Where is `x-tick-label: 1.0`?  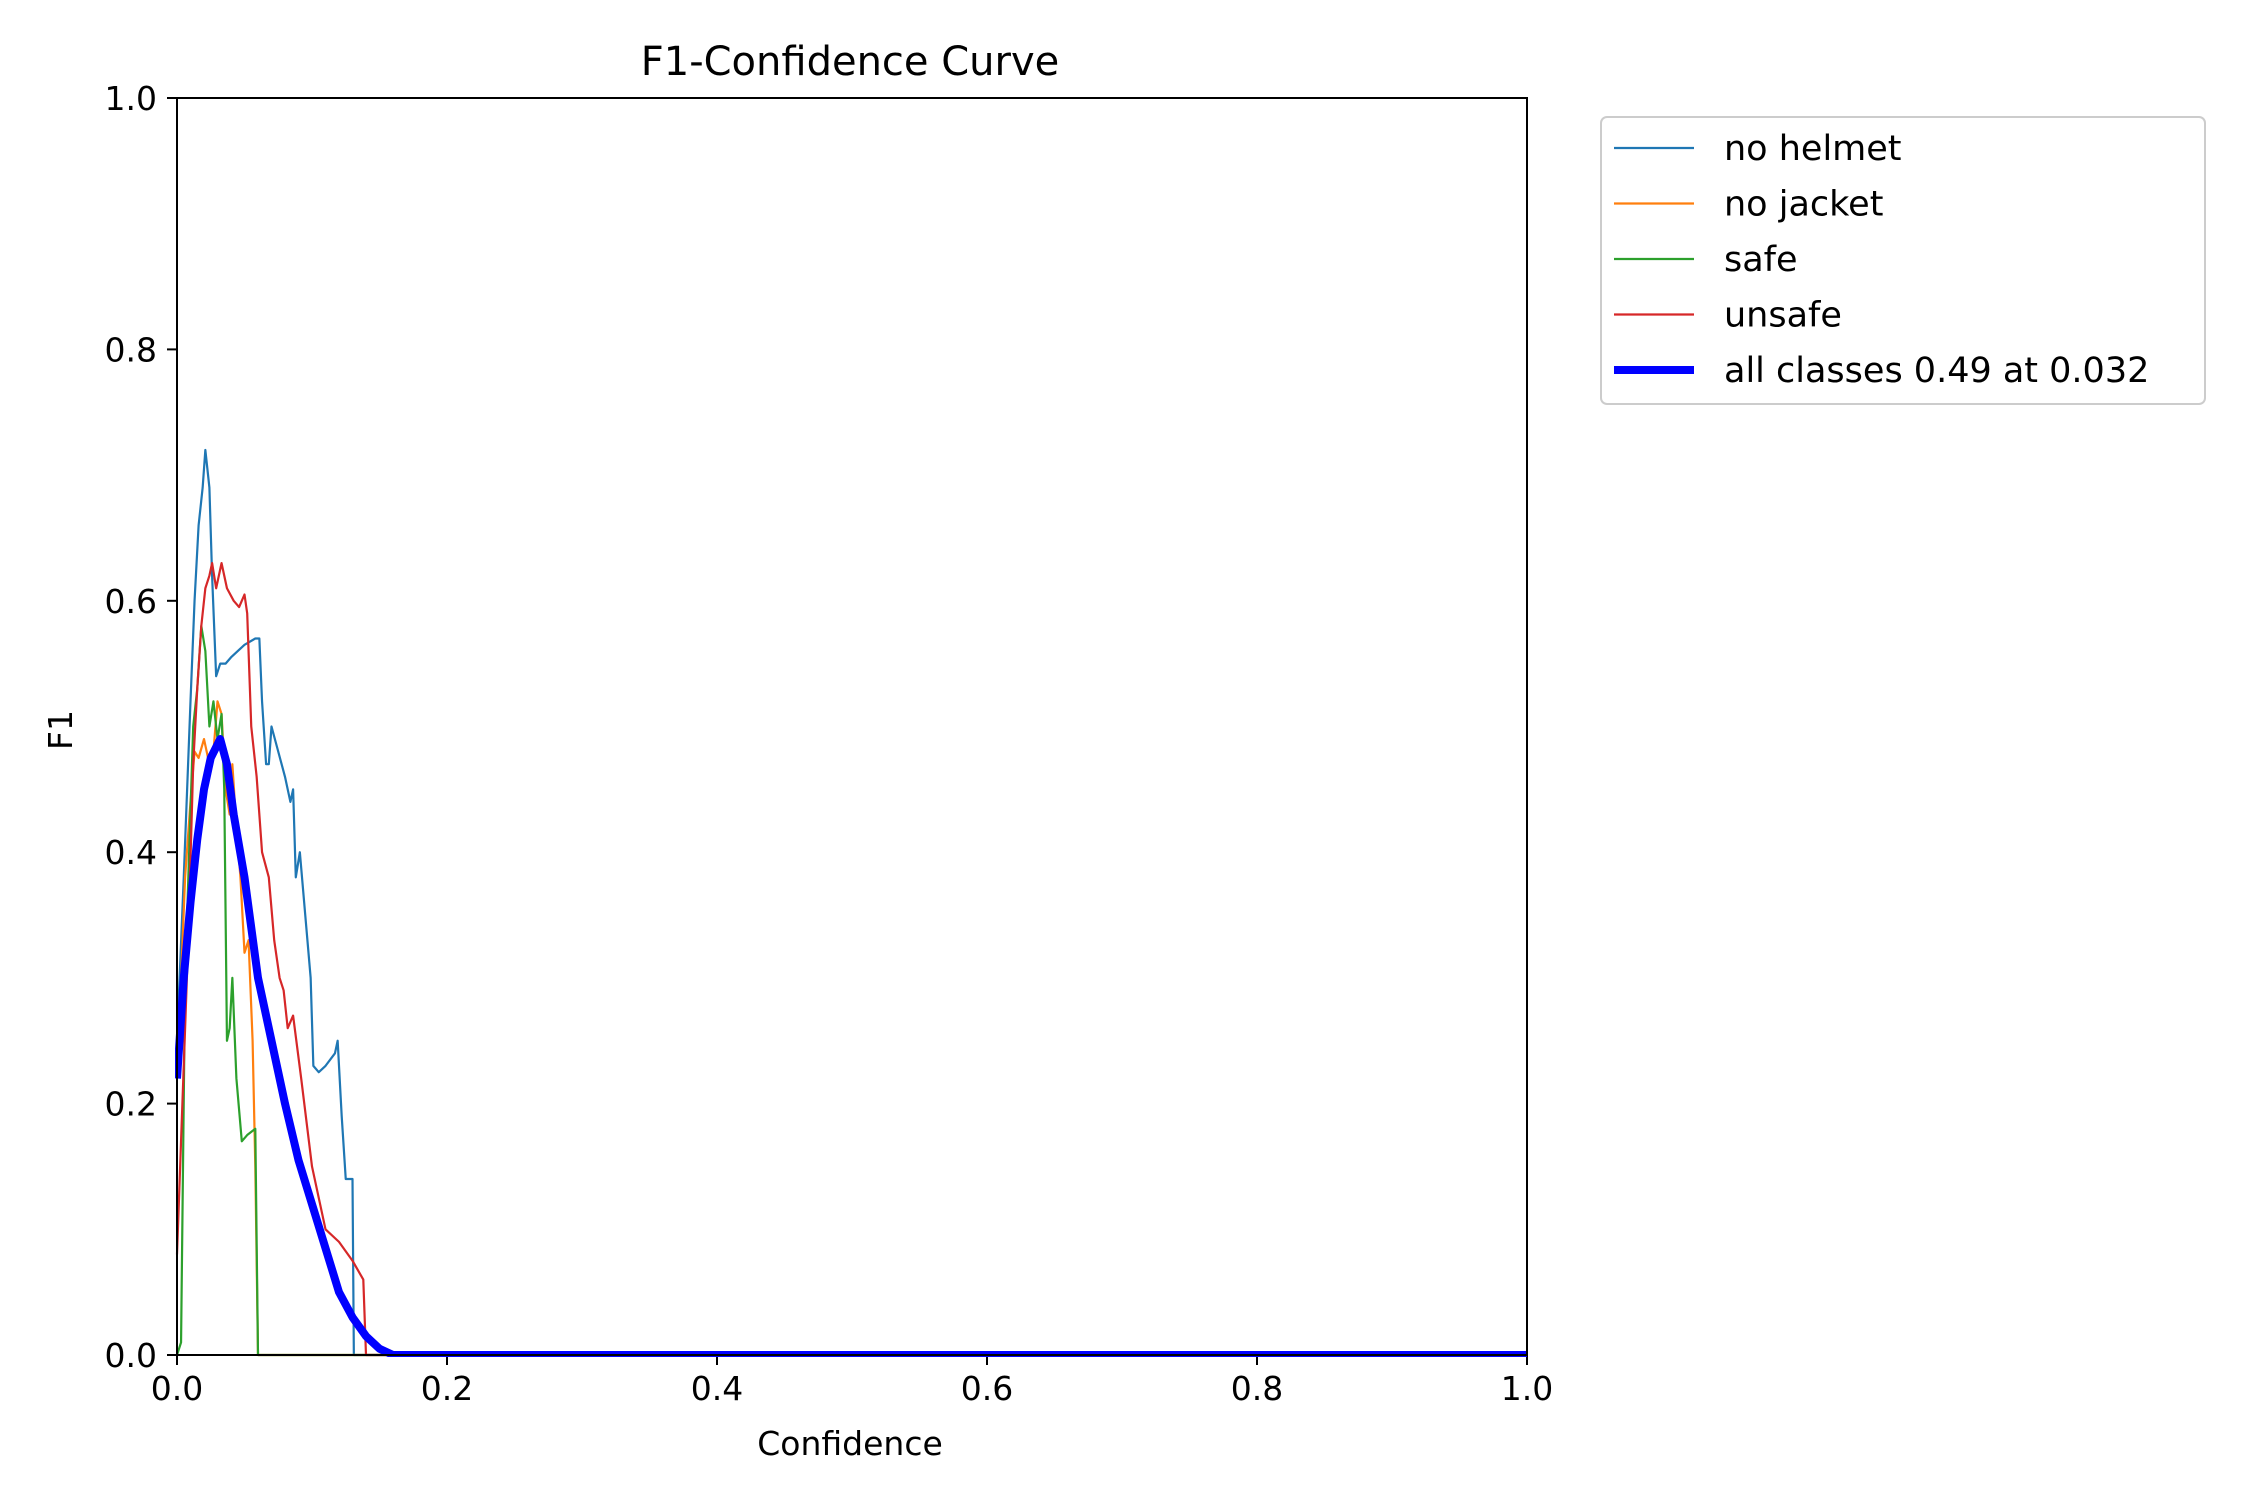
x-tick-label: 1.0 is located at coordinates (1527, 1388).